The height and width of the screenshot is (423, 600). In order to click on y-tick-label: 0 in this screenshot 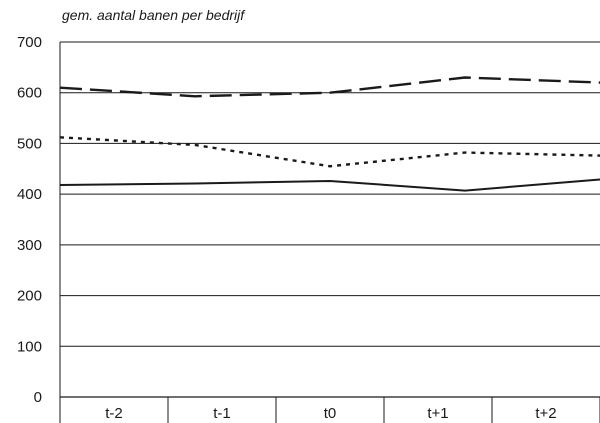, I will do `click(38, 397)`.